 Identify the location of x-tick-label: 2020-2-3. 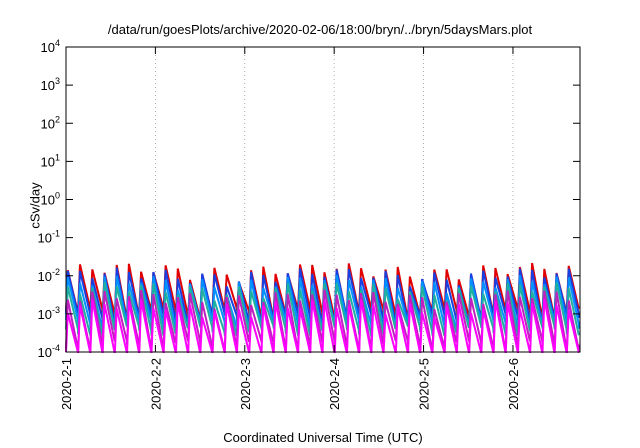
(245, 384).